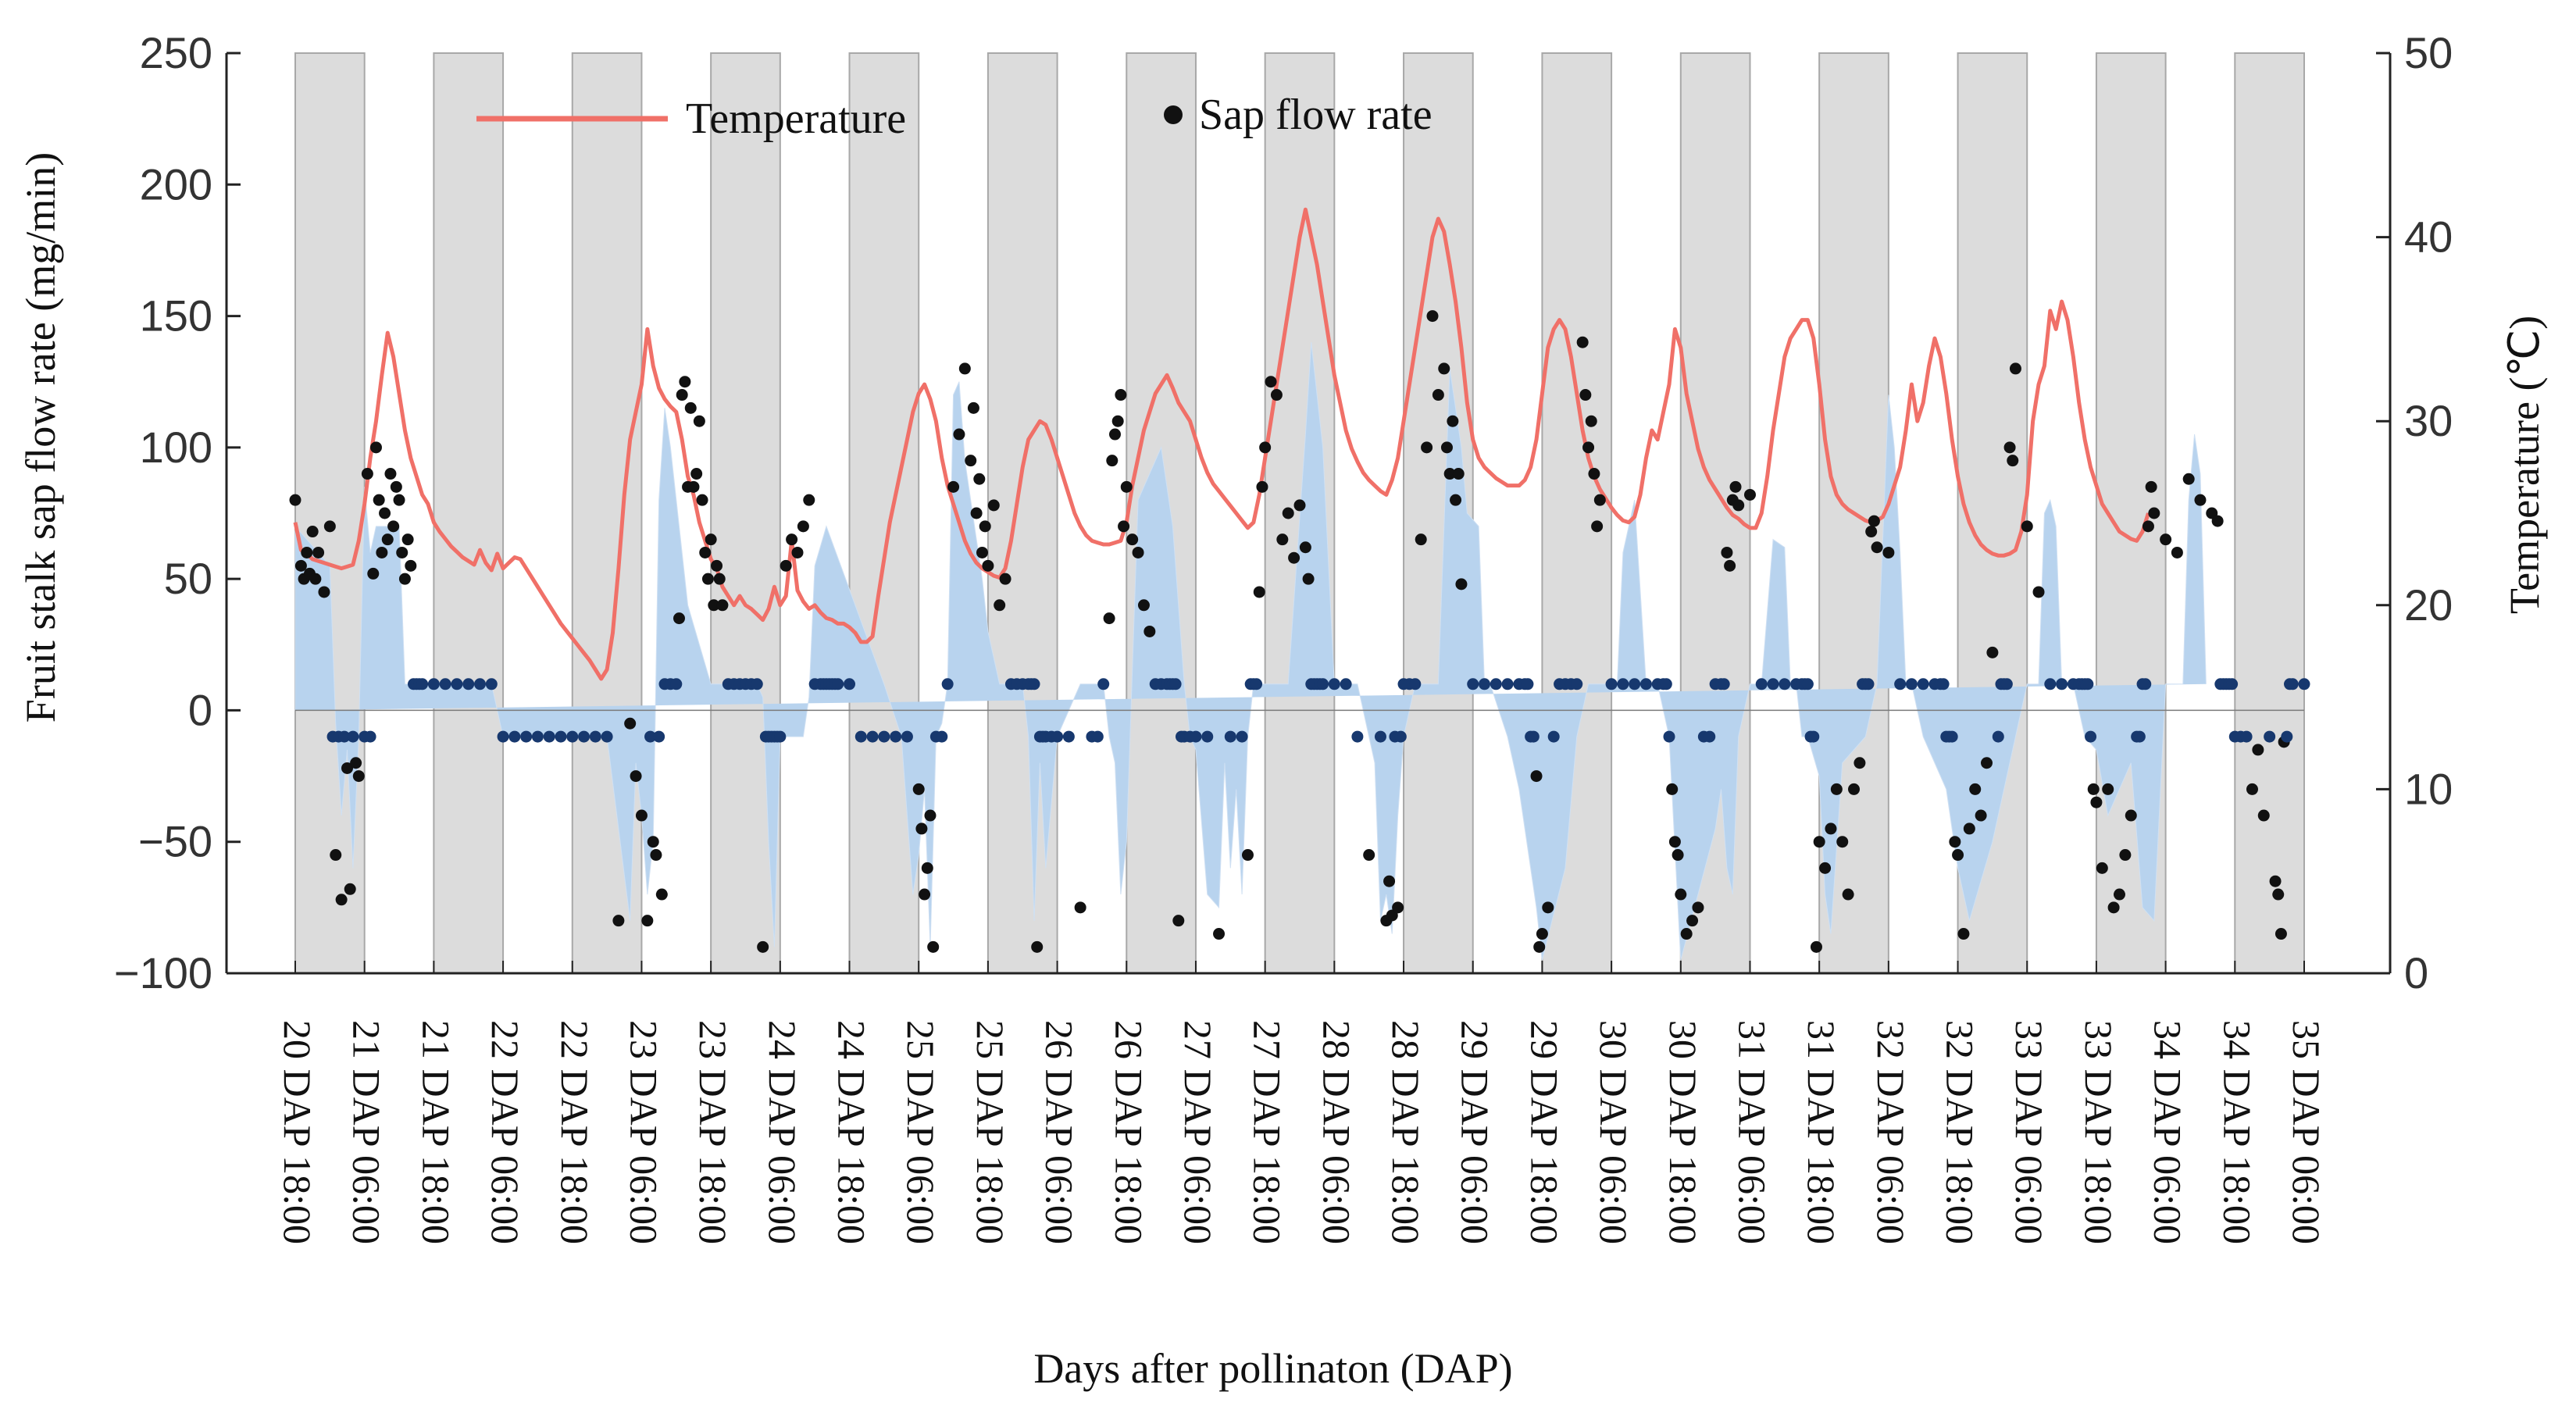 This screenshot has height=1413, width=2576. I want to click on x-tick-label: 26 DAP 18:00, so click(1129, 1132).